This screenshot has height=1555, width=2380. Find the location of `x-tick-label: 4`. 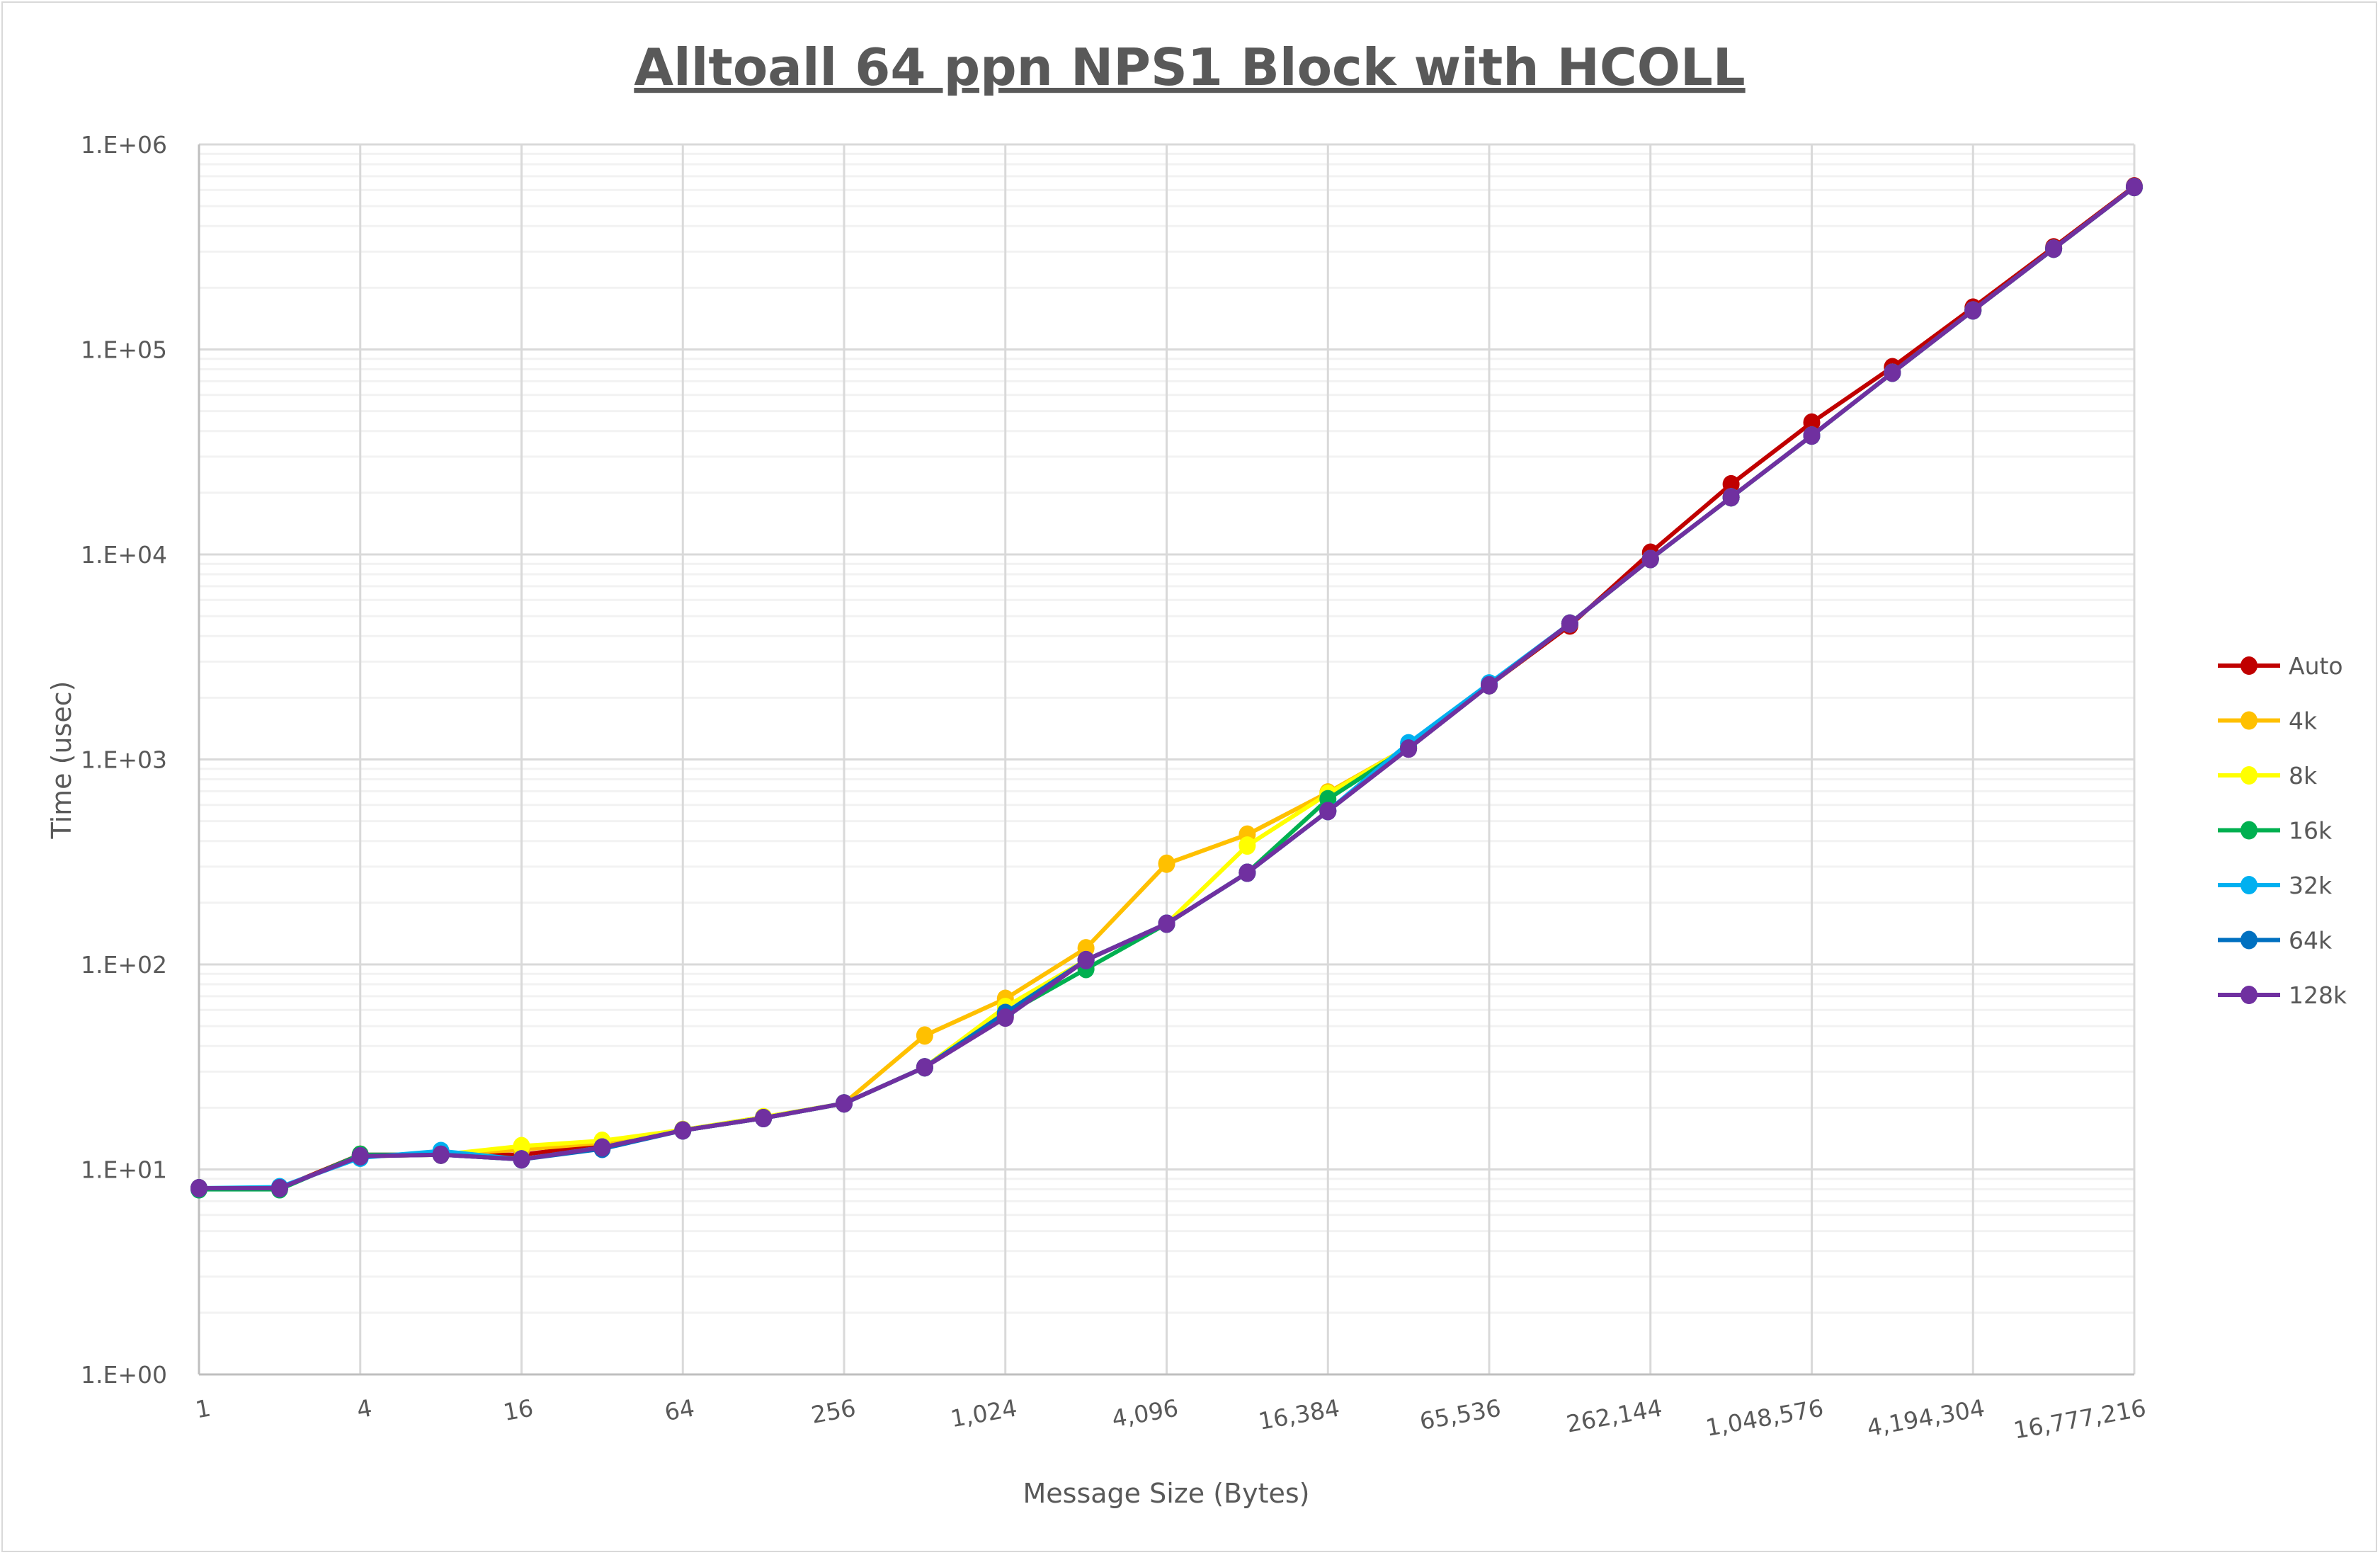

x-tick-label: 4 is located at coordinates (364, 1408).